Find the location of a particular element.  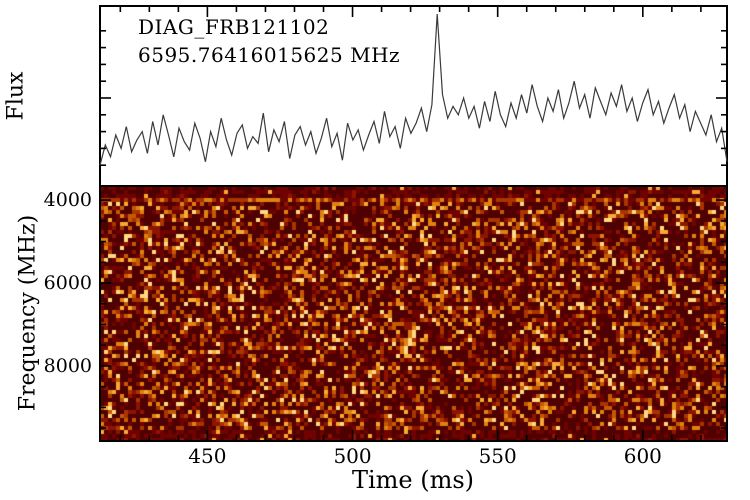

x-tick-label: 550 is located at coordinates (497, 456).